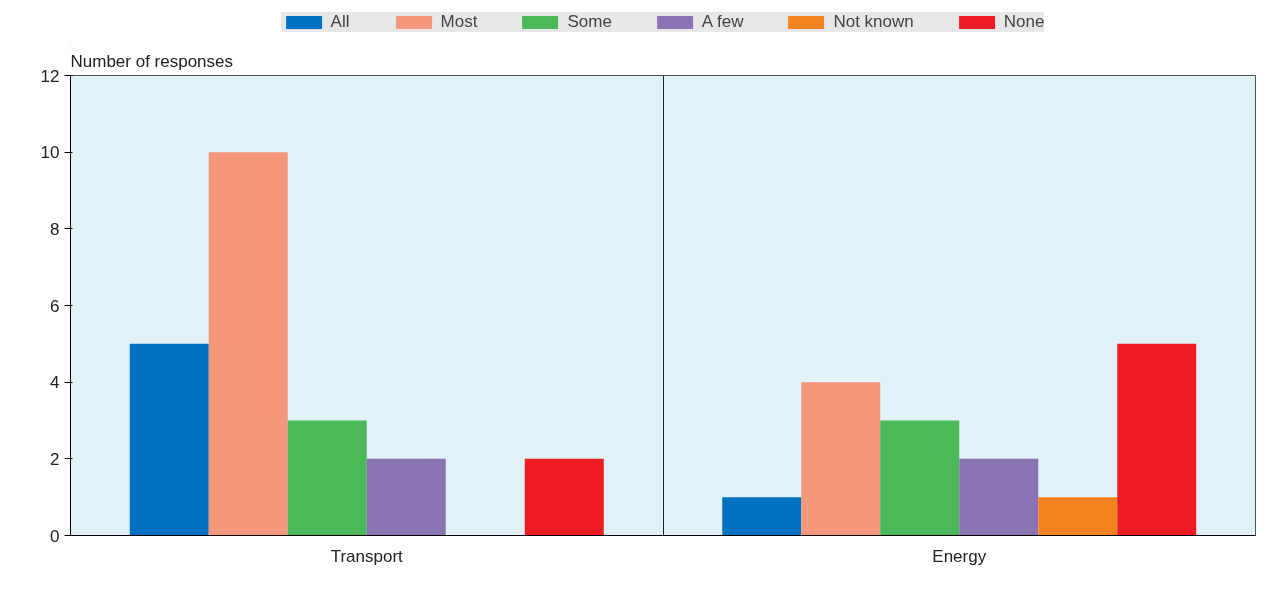 Image resolution: width=1276 pixels, height=592 pixels. Describe the element at coordinates (50, 153) in the screenshot. I see `y-tick-label: 10` at that location.